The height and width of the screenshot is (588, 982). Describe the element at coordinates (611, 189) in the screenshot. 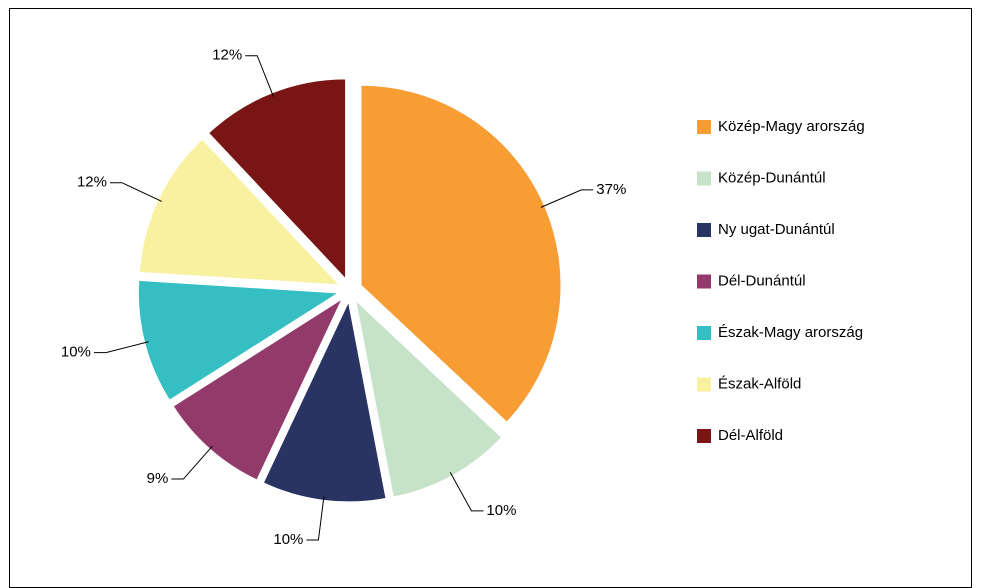

I see `data-label: 37%` at that location.